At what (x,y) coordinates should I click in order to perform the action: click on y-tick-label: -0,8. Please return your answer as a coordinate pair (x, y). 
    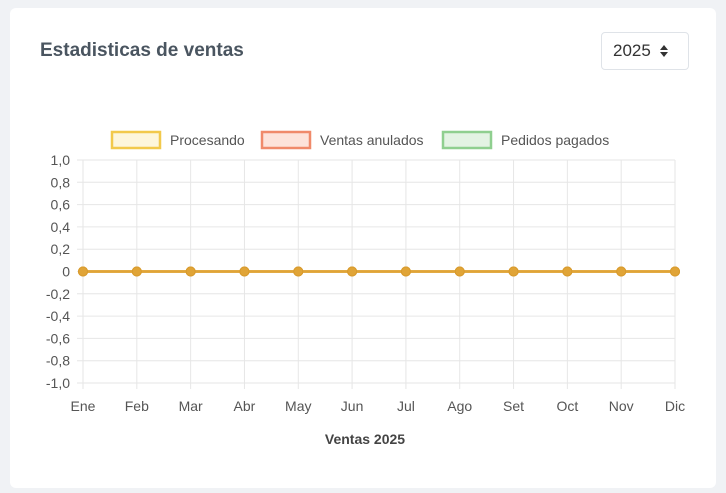
    Looking at the image, I should click on (58, 361).